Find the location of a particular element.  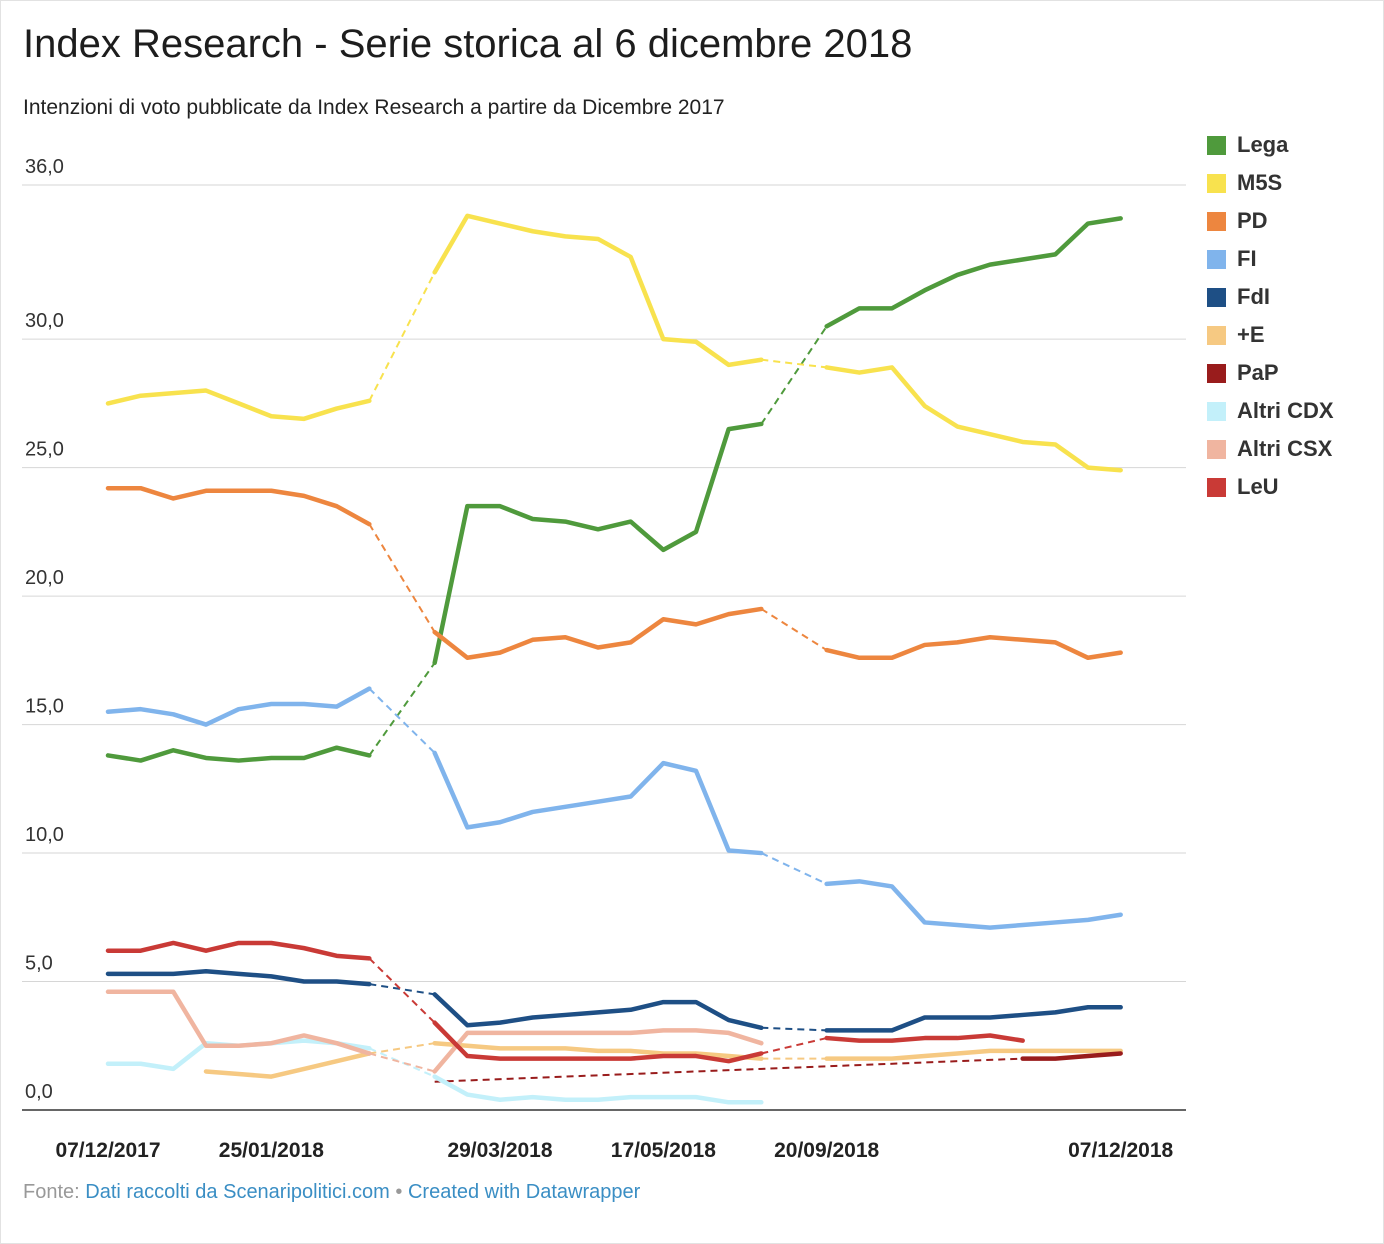

legend-item: Altri CSX is located at coordinates (1270, 449).